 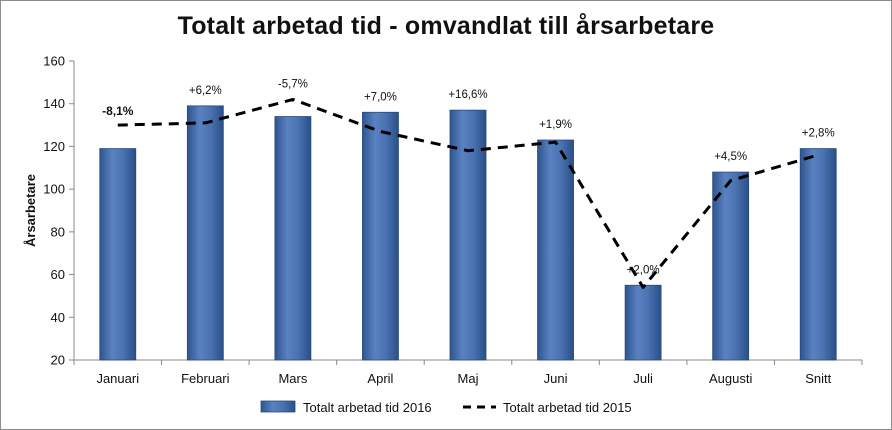 What do you see at coordinates (292, 378) in the screenshot?
I see `x-category-label: Mars` at bounding box center [292, 378].